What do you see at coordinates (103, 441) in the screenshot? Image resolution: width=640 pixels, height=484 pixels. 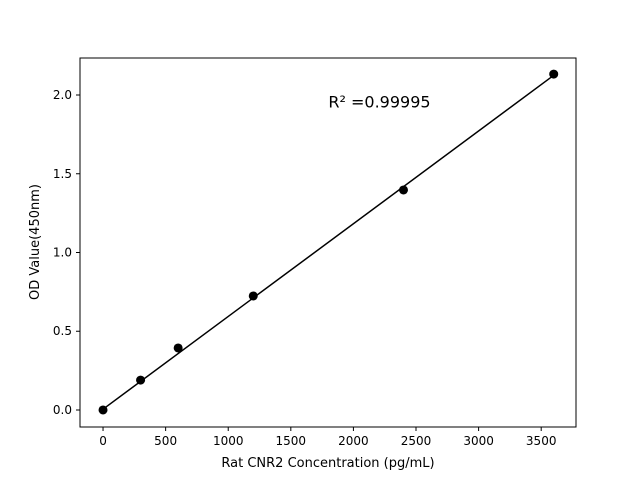 I see `x-tick-label: 0` at bounding box center [103, 441].